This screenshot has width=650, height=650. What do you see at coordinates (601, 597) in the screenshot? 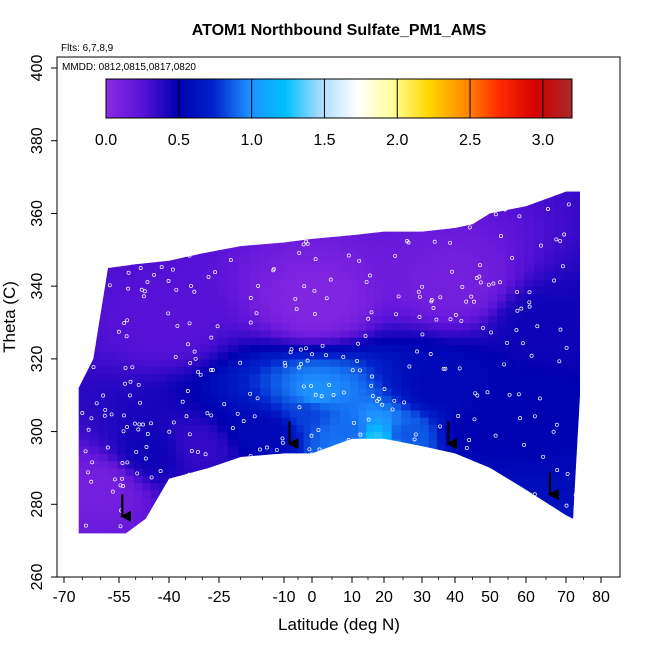
I see `x-tick-label-13: 80` at bounding box center [601, 597].